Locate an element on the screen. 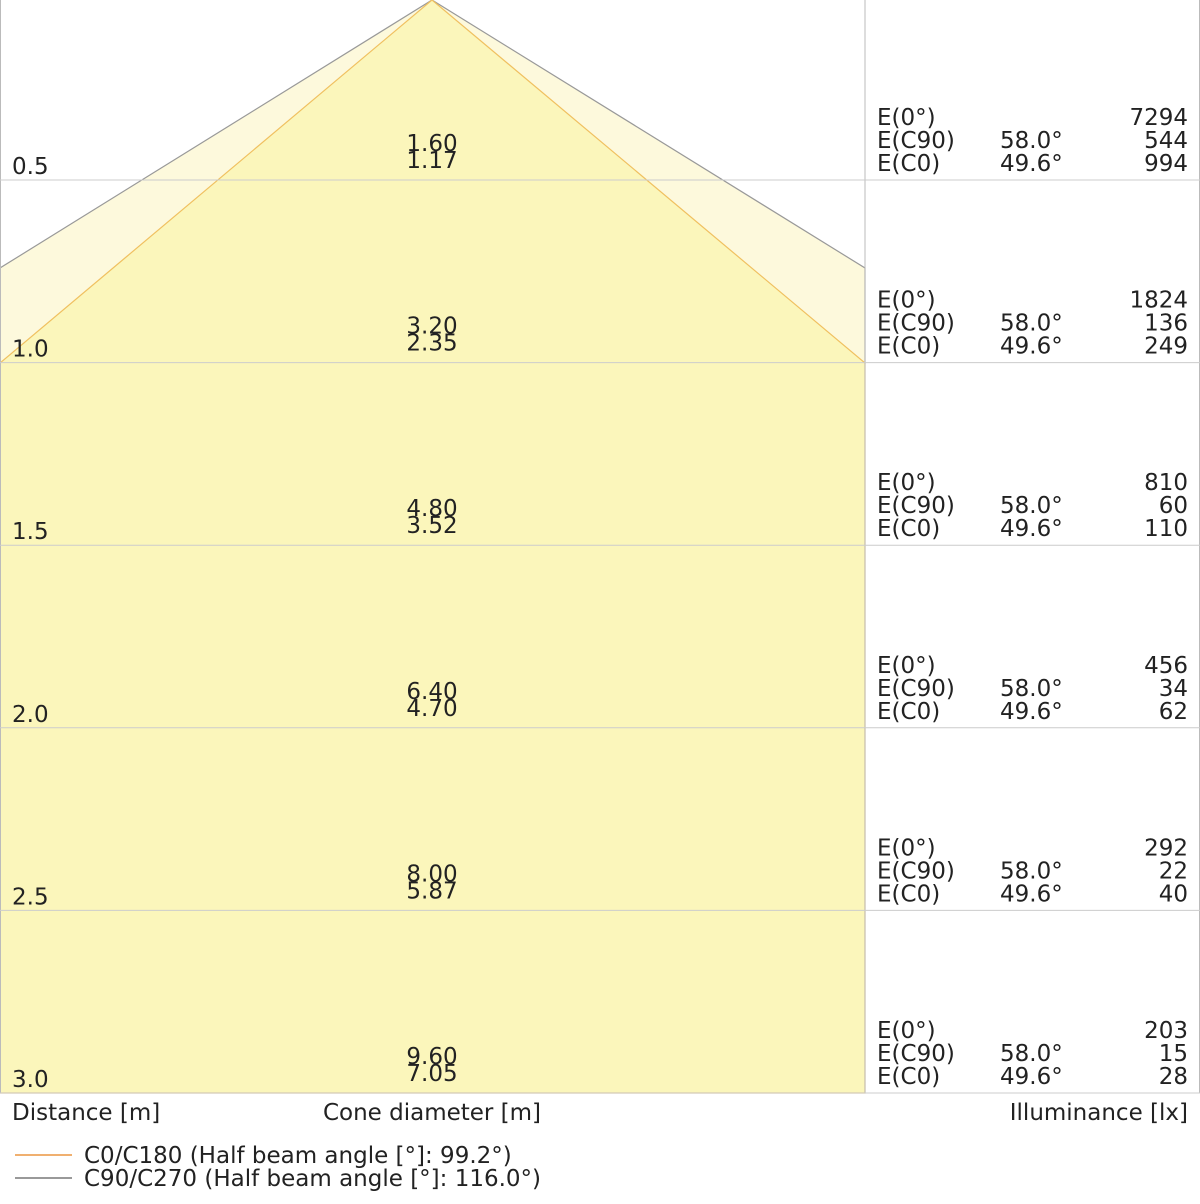 This screenshot has width=1200, height=1204. illuminance-value: 1824 is located at coordinates (1158, 301).